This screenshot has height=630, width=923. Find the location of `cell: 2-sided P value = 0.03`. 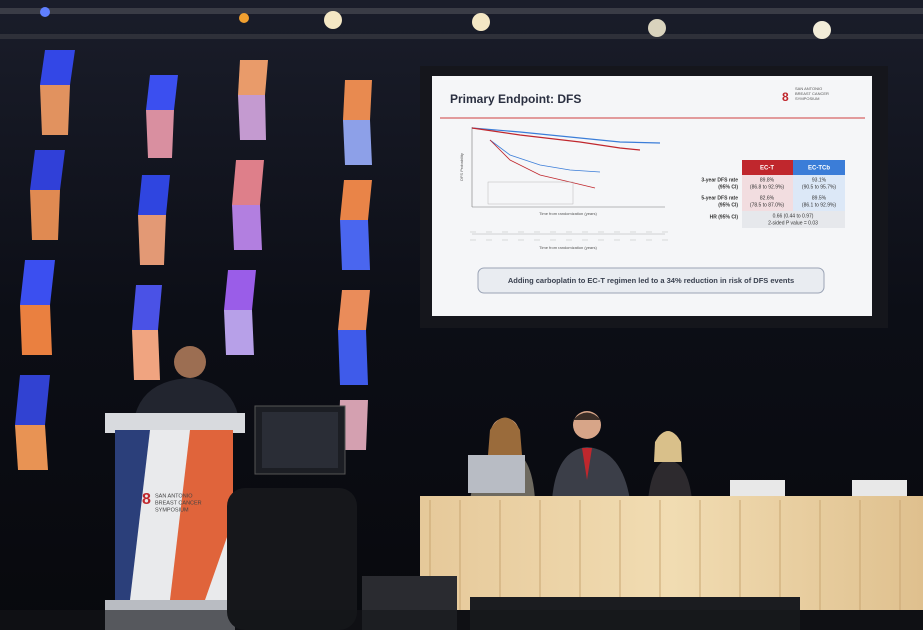

cell: 2-sided P value = 0.03 is located at coordinates (793, 223).